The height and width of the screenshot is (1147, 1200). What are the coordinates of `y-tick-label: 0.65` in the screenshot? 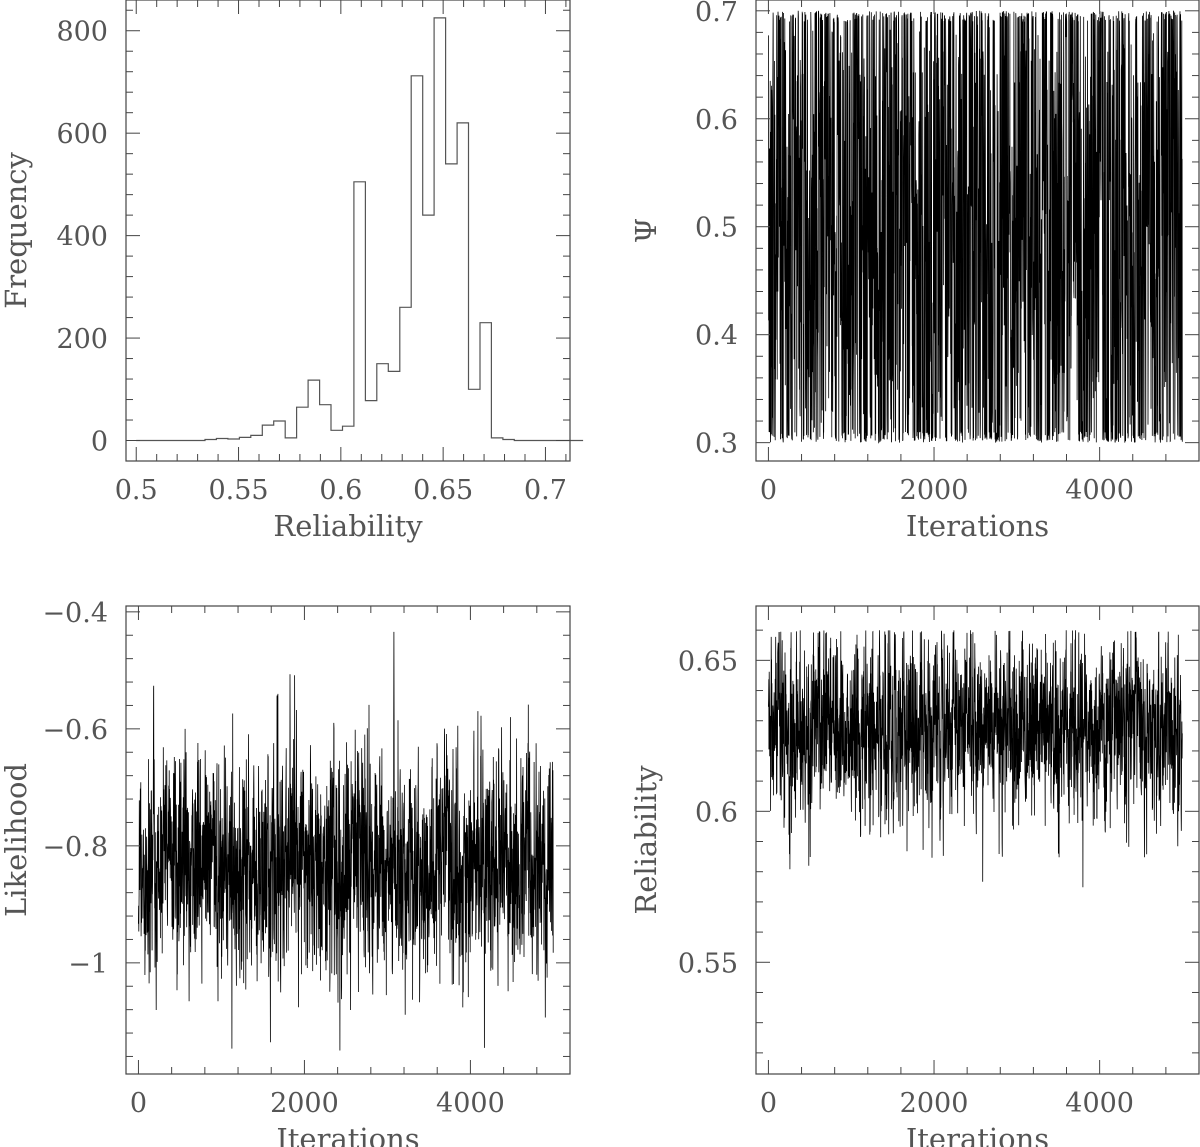 It's located at (708, 661).